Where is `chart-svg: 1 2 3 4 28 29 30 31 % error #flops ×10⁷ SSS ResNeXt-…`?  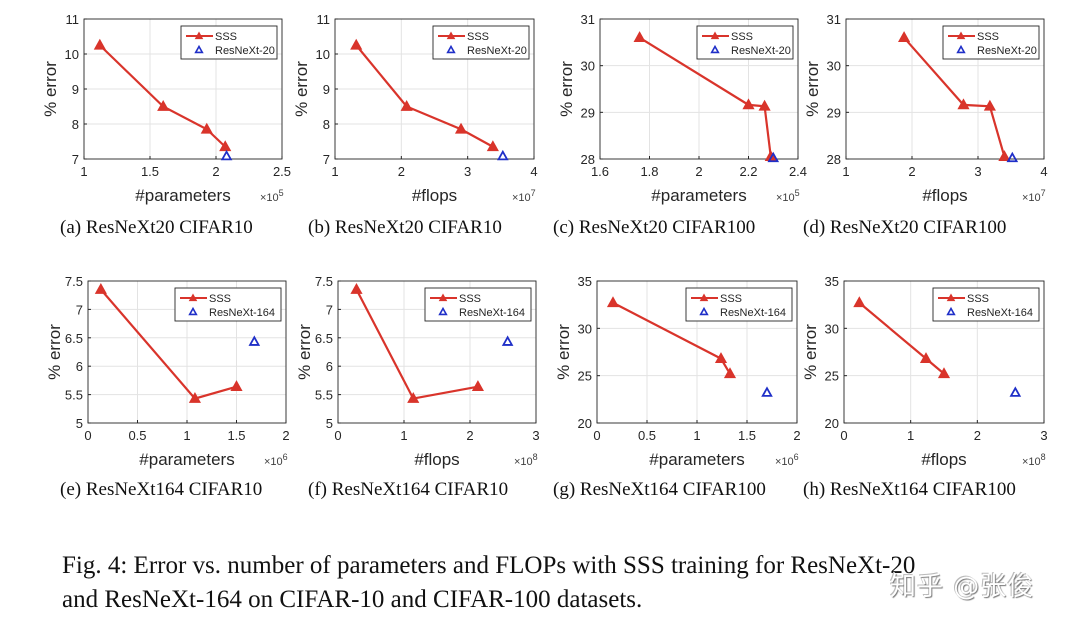
chart-svg: 1 2 3 4 28 29 30 31 % error #flops ×10⁷ SSS ResNeXt-… is located at coordinates (925, 108).